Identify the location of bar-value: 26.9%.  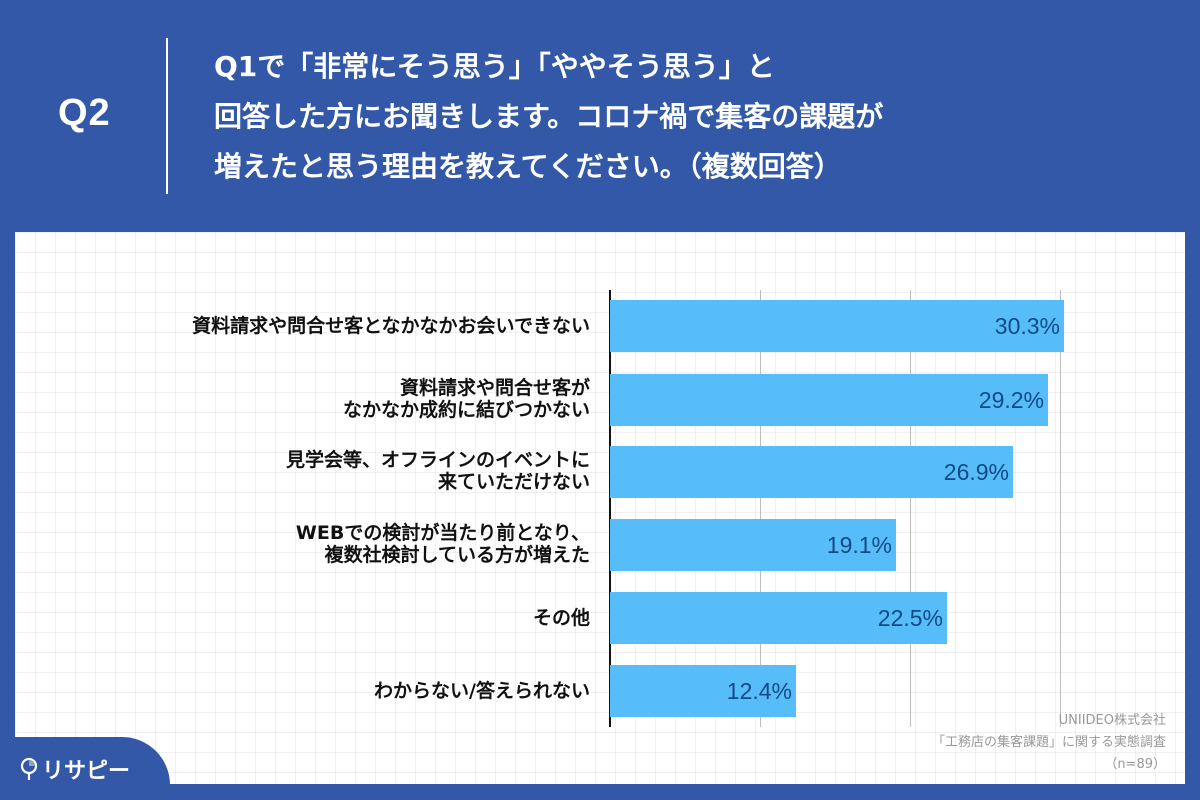
(976, 472).